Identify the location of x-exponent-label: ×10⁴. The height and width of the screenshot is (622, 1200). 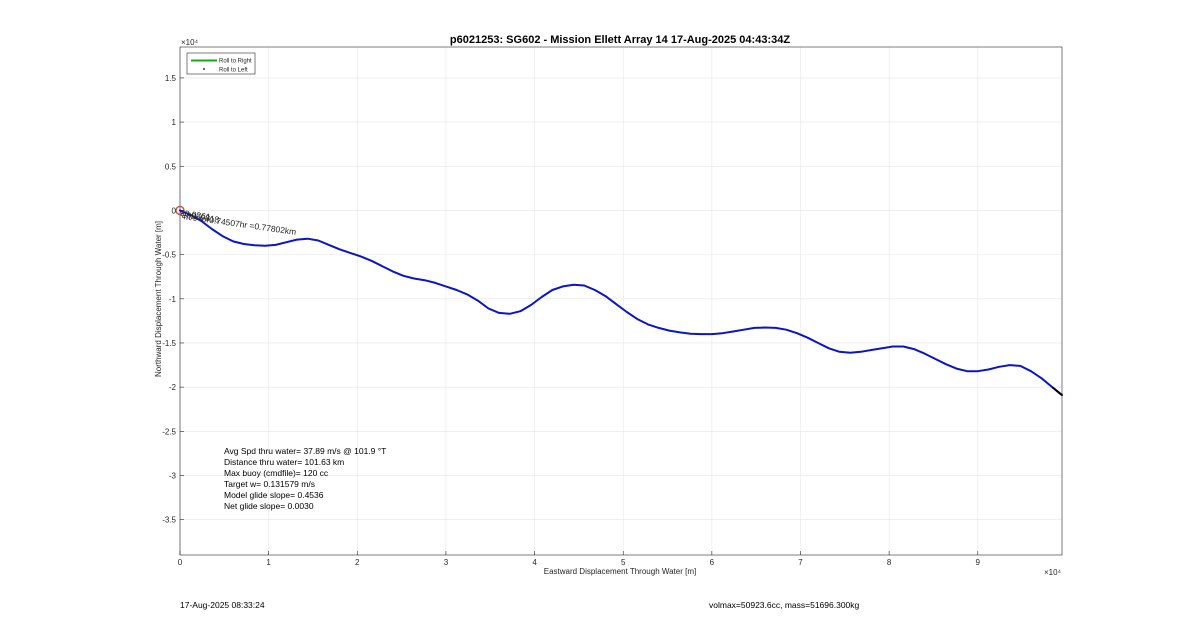
(1053, 572).